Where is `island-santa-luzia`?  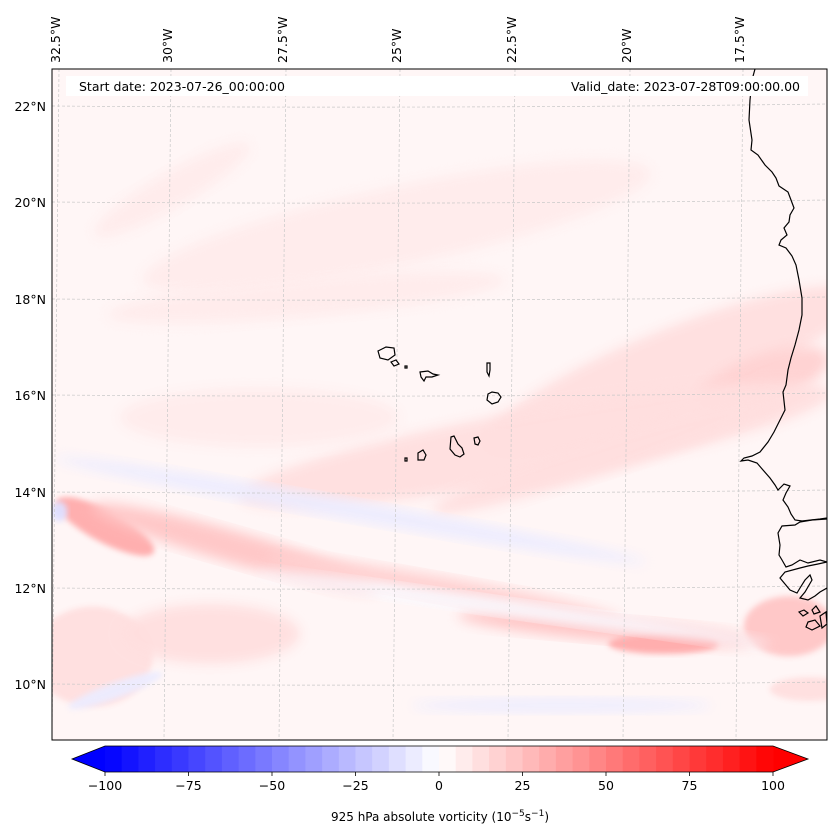 island-santa-luzia is located at coordinates (406, 367).